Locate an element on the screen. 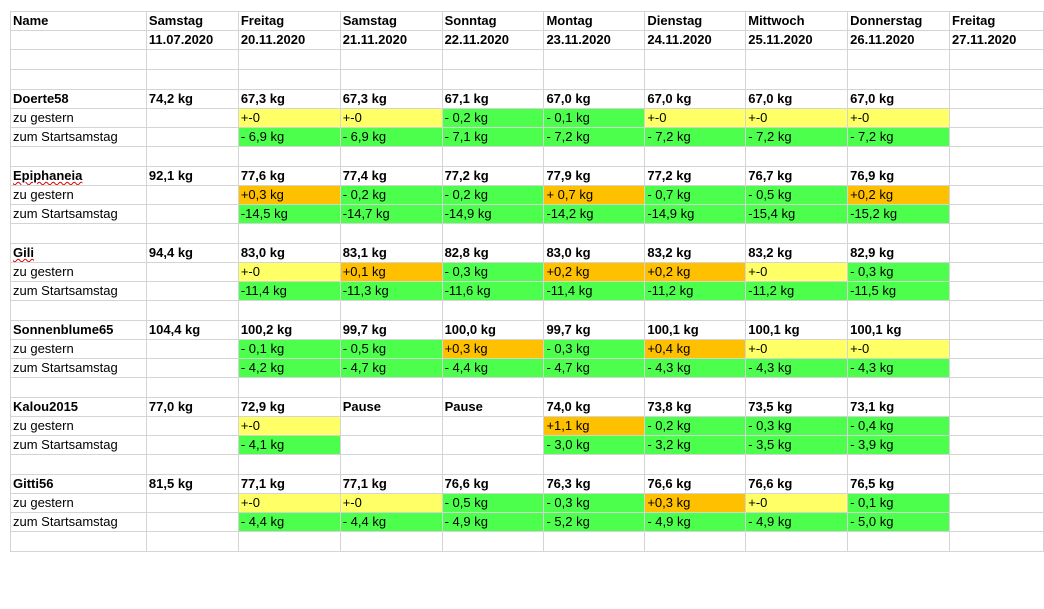 The image size is (1044, 609). weight-cell: 100,1 kg is located at coordinates (899, 330).